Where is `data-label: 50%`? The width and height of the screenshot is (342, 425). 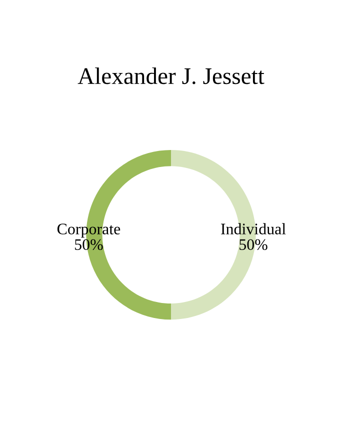
data-label: 50% is located at coordinates (254, 244).